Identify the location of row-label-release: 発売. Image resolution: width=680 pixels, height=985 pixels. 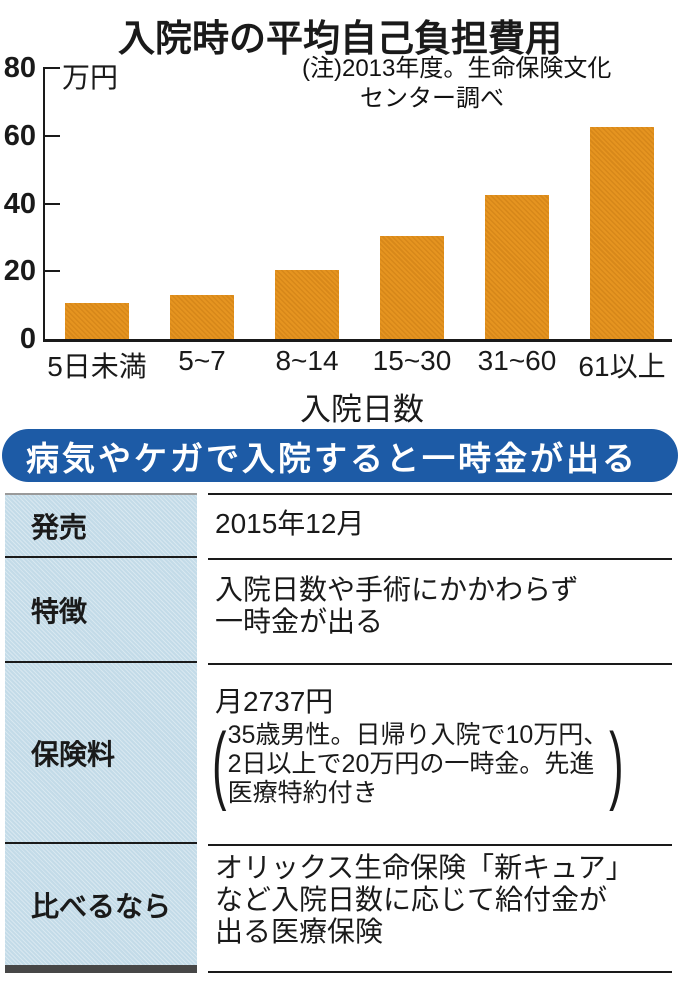
(101, 525).